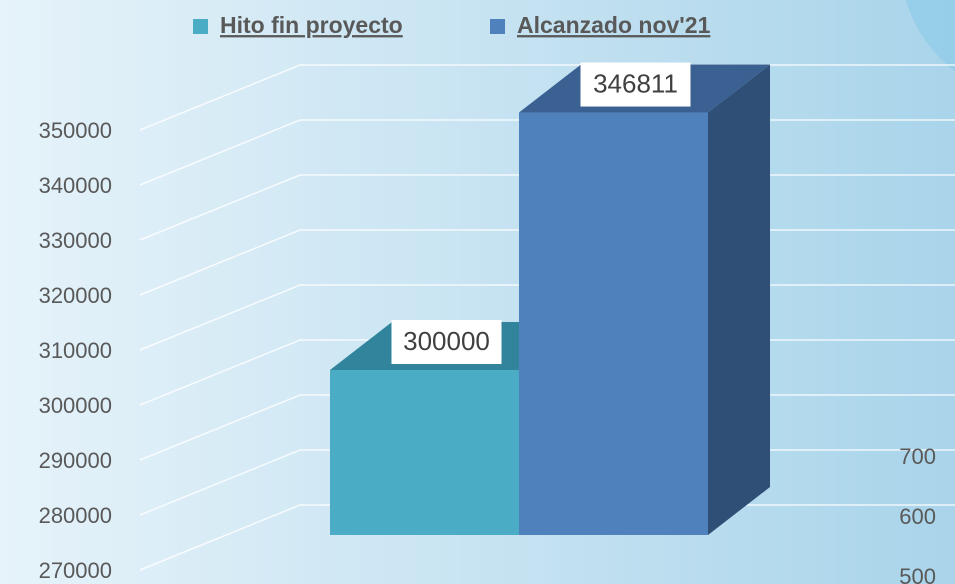  I want to click on y-tick-label: 350000, so click(75, 130).